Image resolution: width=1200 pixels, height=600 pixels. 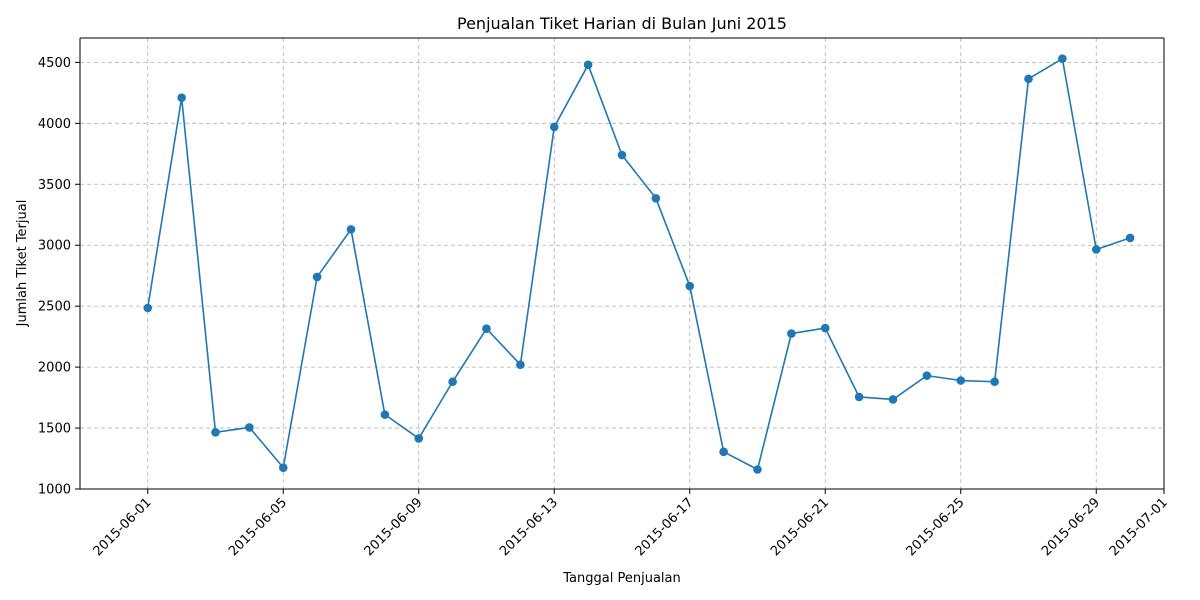 I want to click on x-tick-label: 2015-06-17, so click(x=665, y=527).